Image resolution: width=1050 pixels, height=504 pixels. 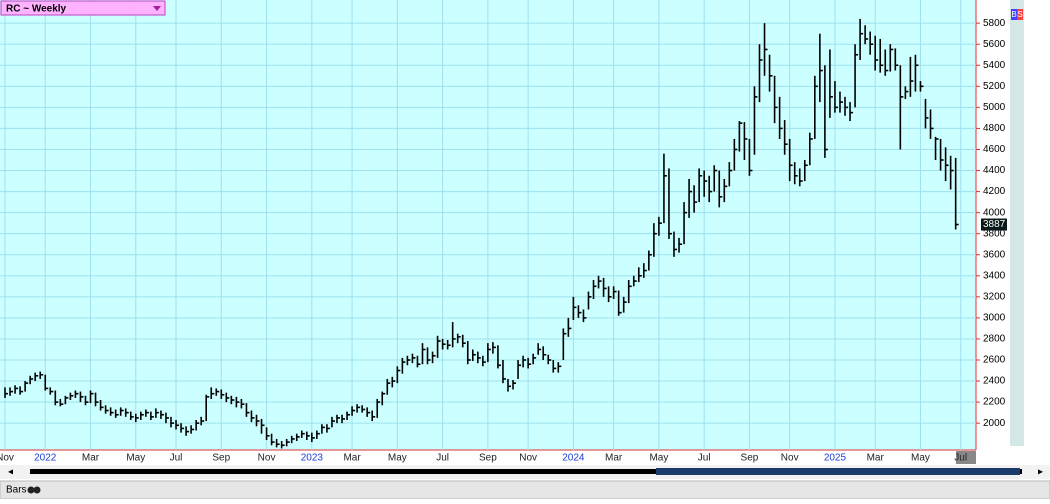 I want to click on y-tick-label: 4200, so click(x=994, y=191).